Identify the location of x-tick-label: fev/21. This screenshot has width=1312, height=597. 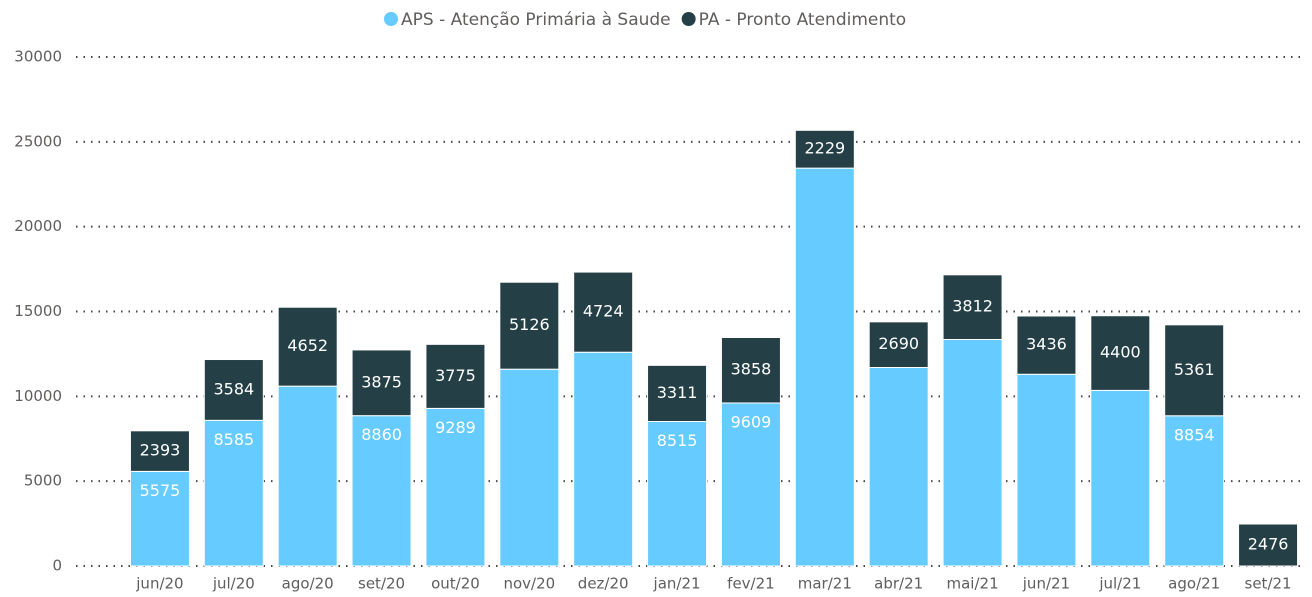
(751, 584).